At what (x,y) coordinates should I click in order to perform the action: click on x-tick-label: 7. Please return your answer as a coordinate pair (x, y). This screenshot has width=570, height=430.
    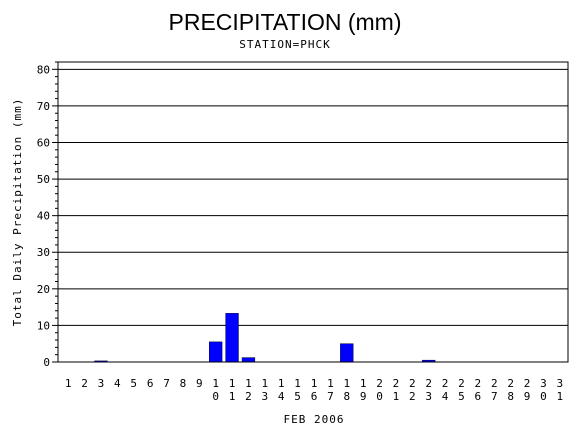
    Looking at the image, I should click on (166, 383).